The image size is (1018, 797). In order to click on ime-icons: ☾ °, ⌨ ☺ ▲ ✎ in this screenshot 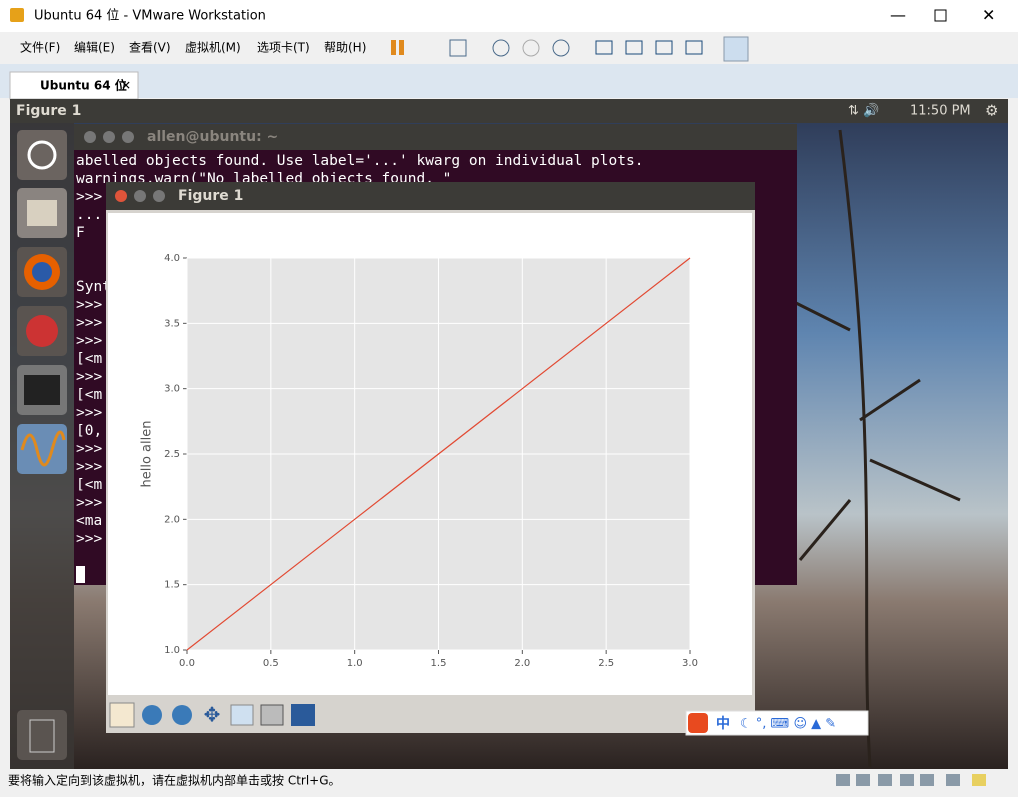, I will do `click(788, 724)`.